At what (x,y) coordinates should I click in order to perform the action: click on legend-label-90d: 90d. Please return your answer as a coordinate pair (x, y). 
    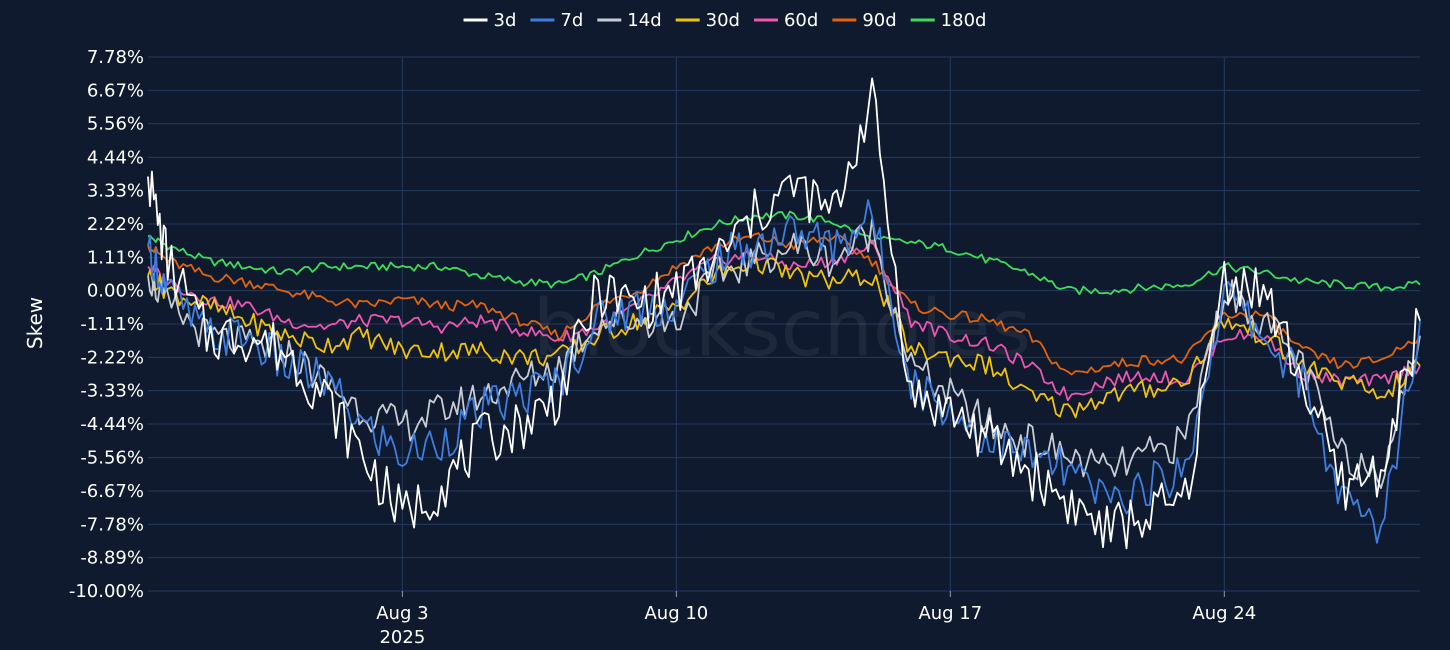
    Looking at the image, I should click on (879, 20).